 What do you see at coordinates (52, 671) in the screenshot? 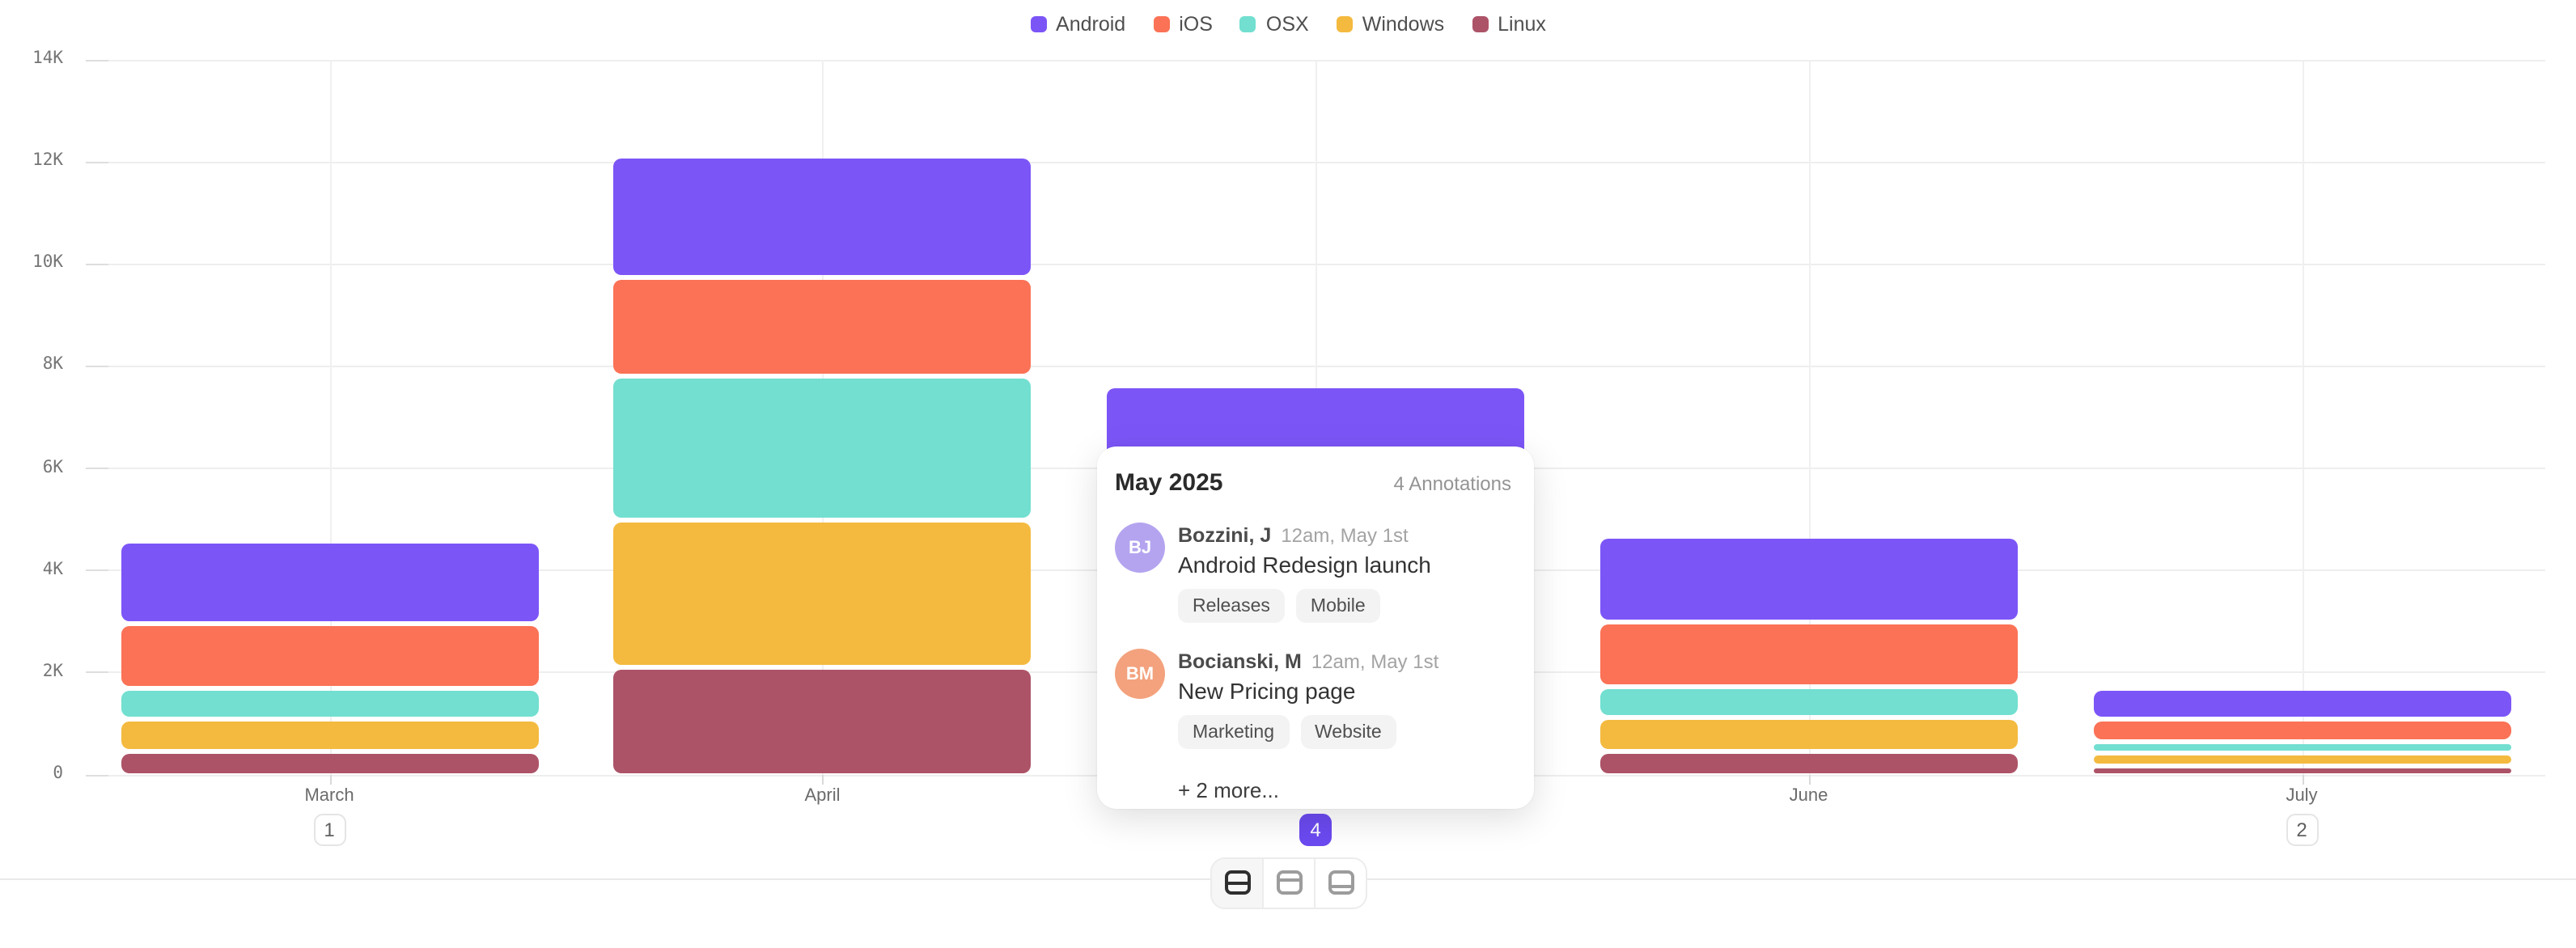
I see `y-axis-tick-label: 2K` at bounding box center [52, 671].